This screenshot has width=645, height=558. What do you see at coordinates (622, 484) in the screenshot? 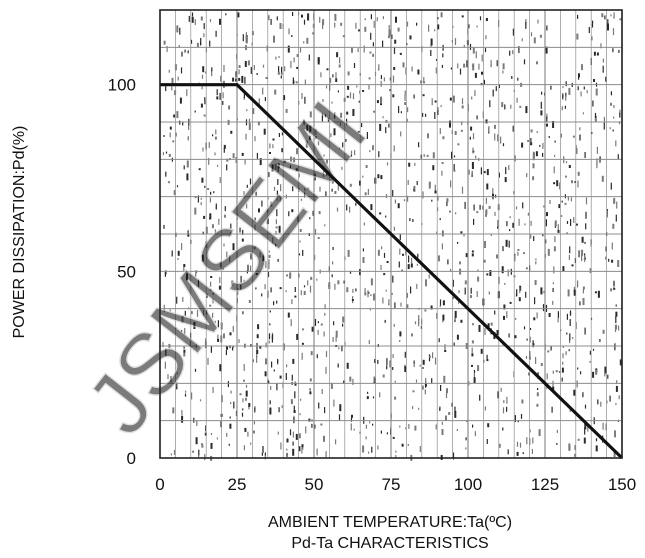
I see `x-tick-label: 150` at bounding box center [622, 484].